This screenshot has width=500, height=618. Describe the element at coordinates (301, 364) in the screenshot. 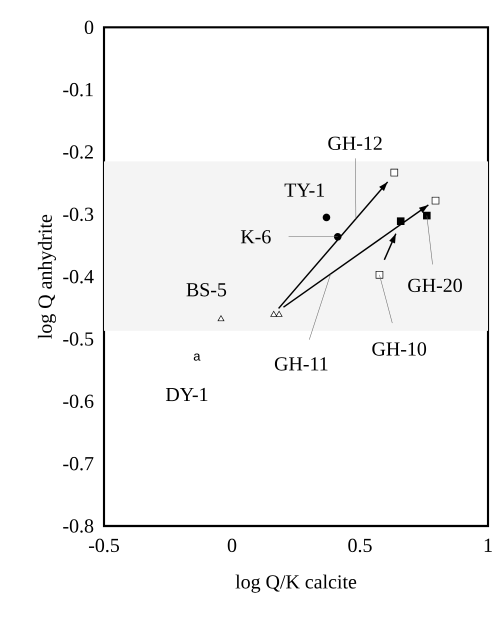

I see `annotation: GH-11` at that location.